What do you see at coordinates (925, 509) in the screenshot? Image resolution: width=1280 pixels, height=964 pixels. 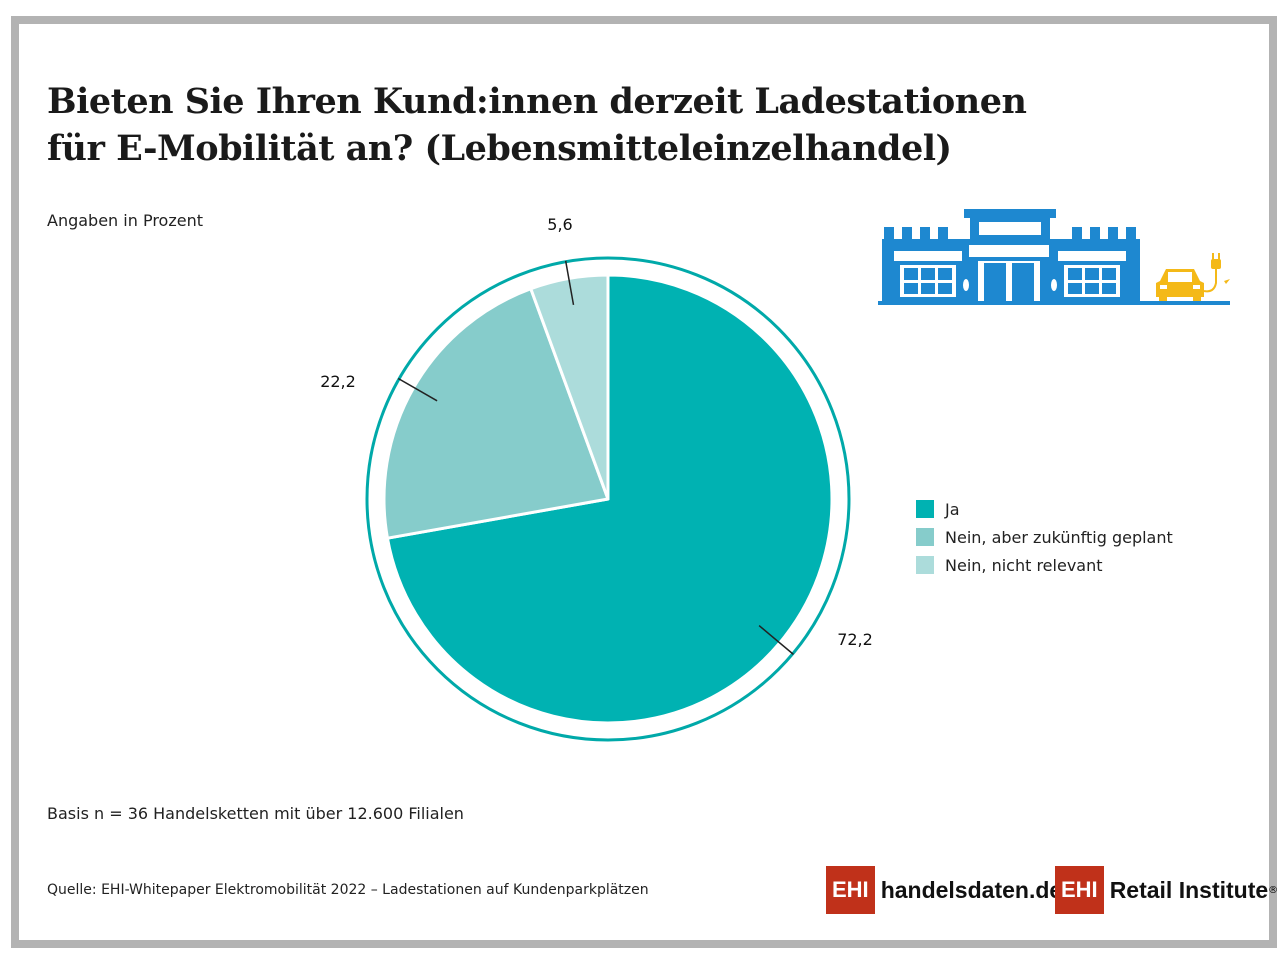 I see `legend-swatch-ja` at bounding box center [925, 509].